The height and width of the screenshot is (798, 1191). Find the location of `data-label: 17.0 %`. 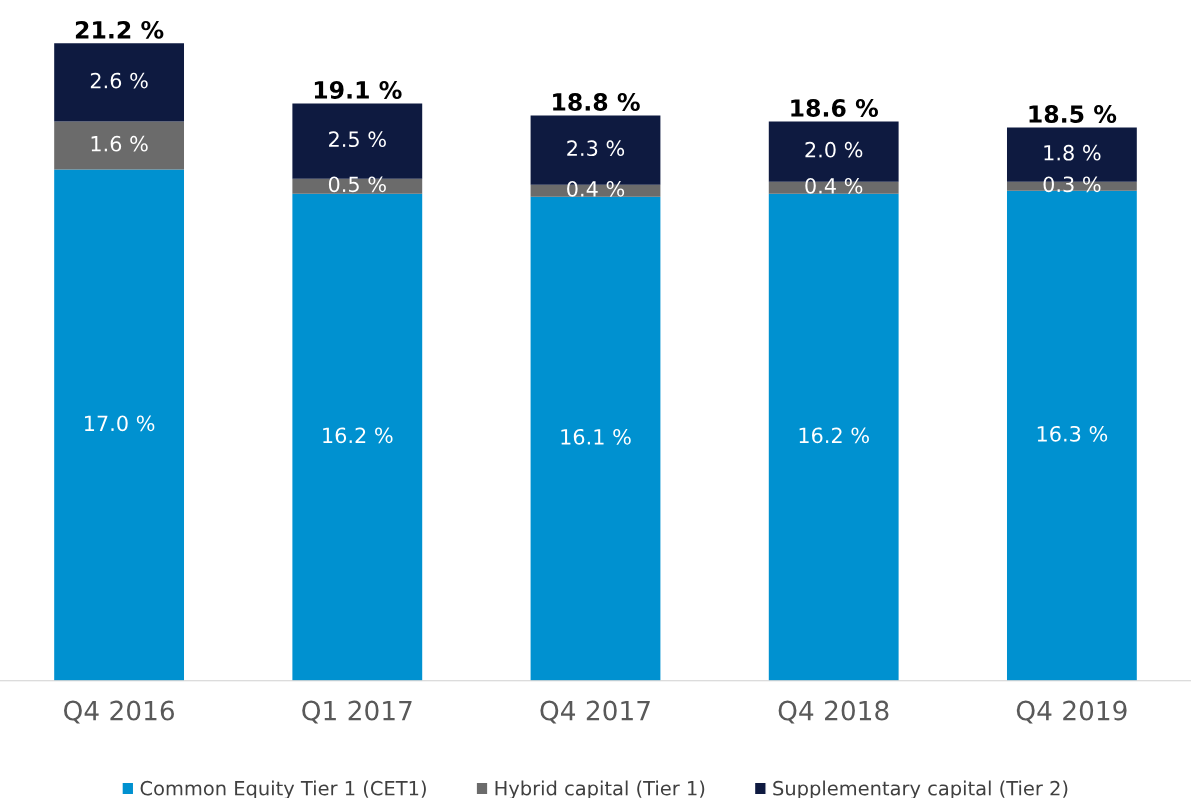

data-label: 17.0 % is located at coordinates (119, 423).